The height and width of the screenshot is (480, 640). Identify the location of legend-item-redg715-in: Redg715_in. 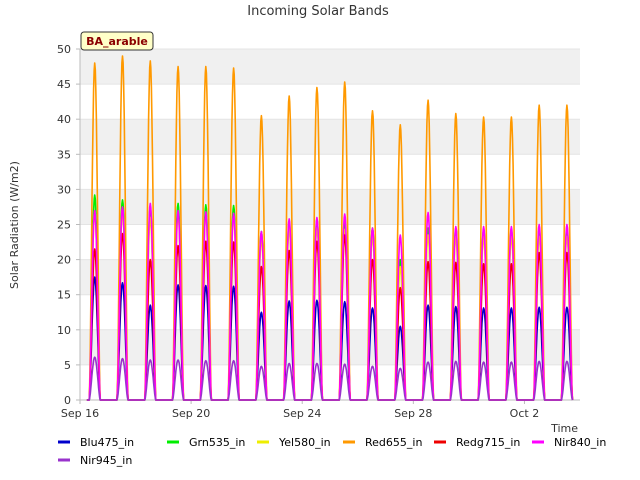
(477, 442).